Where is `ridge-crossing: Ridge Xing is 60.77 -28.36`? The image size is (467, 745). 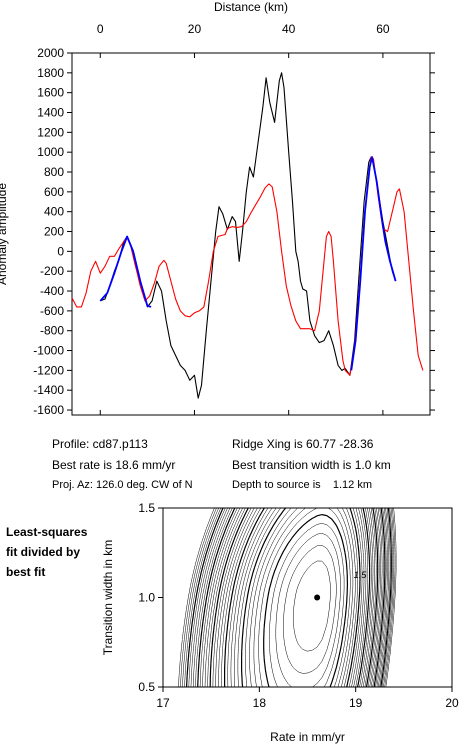
ridge-crossing: Ridge Xing is 60.77 -28.36 is located at coordinates (303, 444).